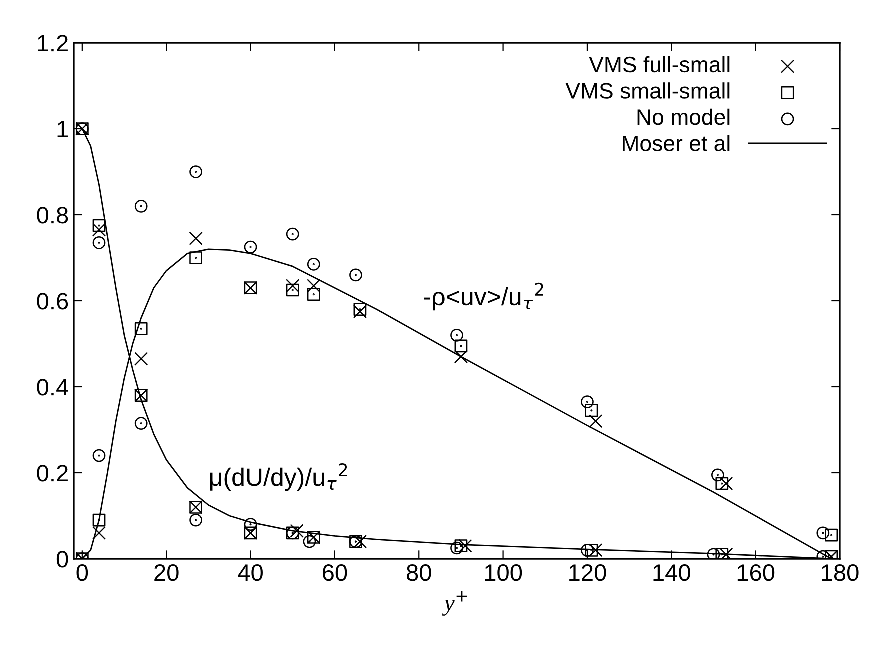  I want to click on x-tick-label: 100, so click(503, 573).